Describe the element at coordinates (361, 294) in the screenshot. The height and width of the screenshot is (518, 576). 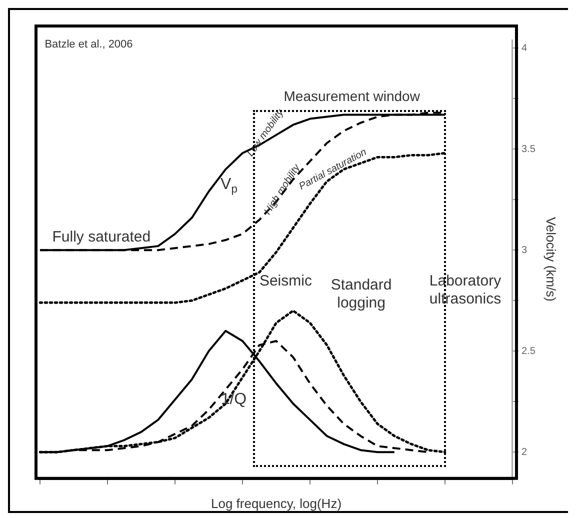
I see `annotation: Standard logging` at that location.